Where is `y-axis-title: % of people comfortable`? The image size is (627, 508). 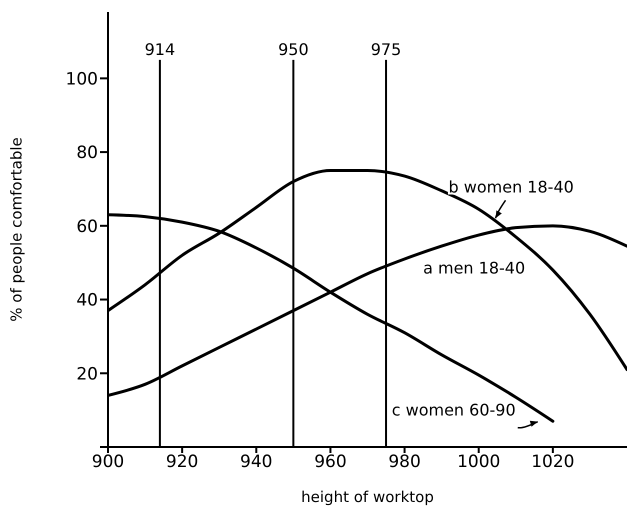
y-axis-title: % of people comfortable is located at coordinates (16, 229).